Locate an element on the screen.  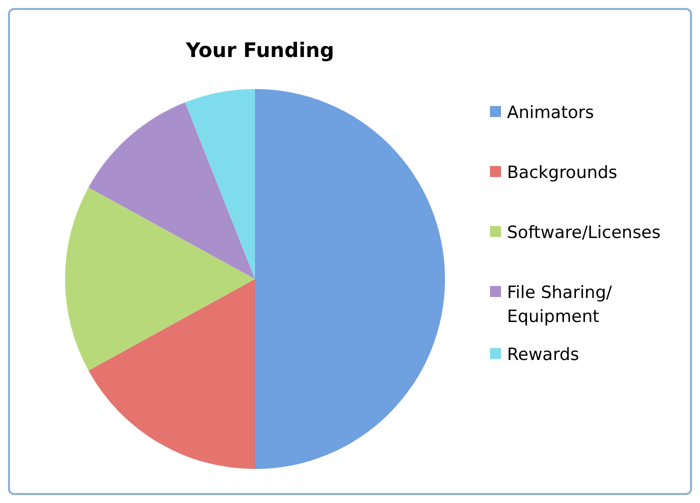
legend-label: Backgrounds is located at coordinates (562, 173).